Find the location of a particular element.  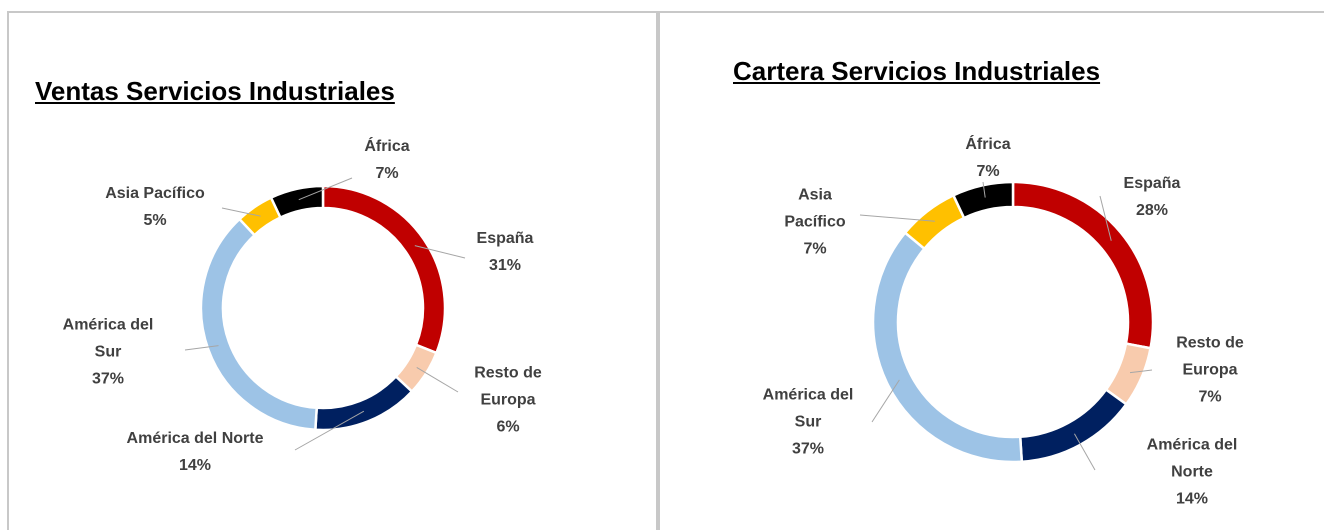

data-label: Resto de Europa 7% is located at coordinates (1210, 370).